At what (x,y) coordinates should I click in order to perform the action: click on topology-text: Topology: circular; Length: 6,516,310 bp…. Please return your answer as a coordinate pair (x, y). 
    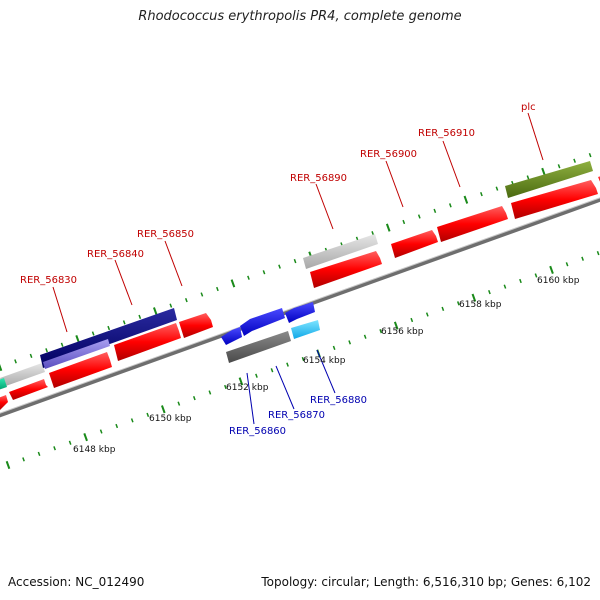
    Looking at the image, I should click on (426, 582).